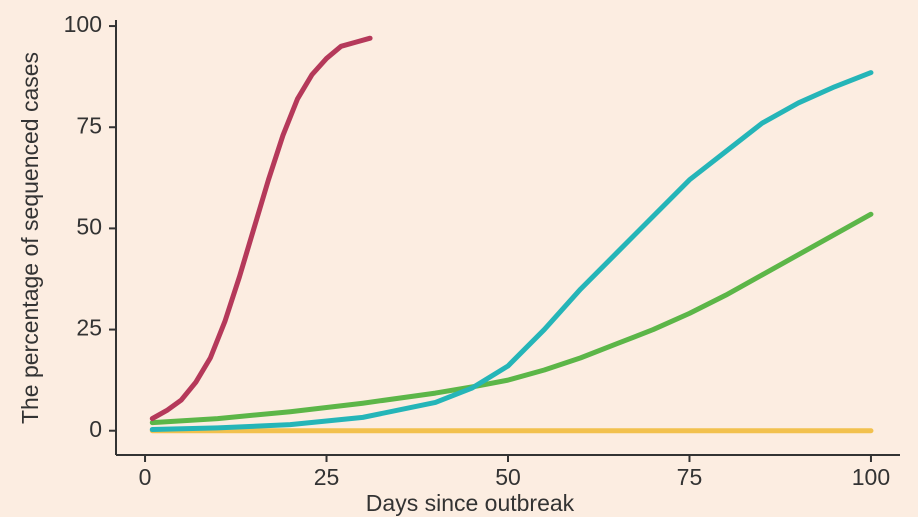 This screenshot has width=918, height=517. Describe the element at coordinates (89, 125) in the screenshot. I see `y-tick-label: 75` at that location.